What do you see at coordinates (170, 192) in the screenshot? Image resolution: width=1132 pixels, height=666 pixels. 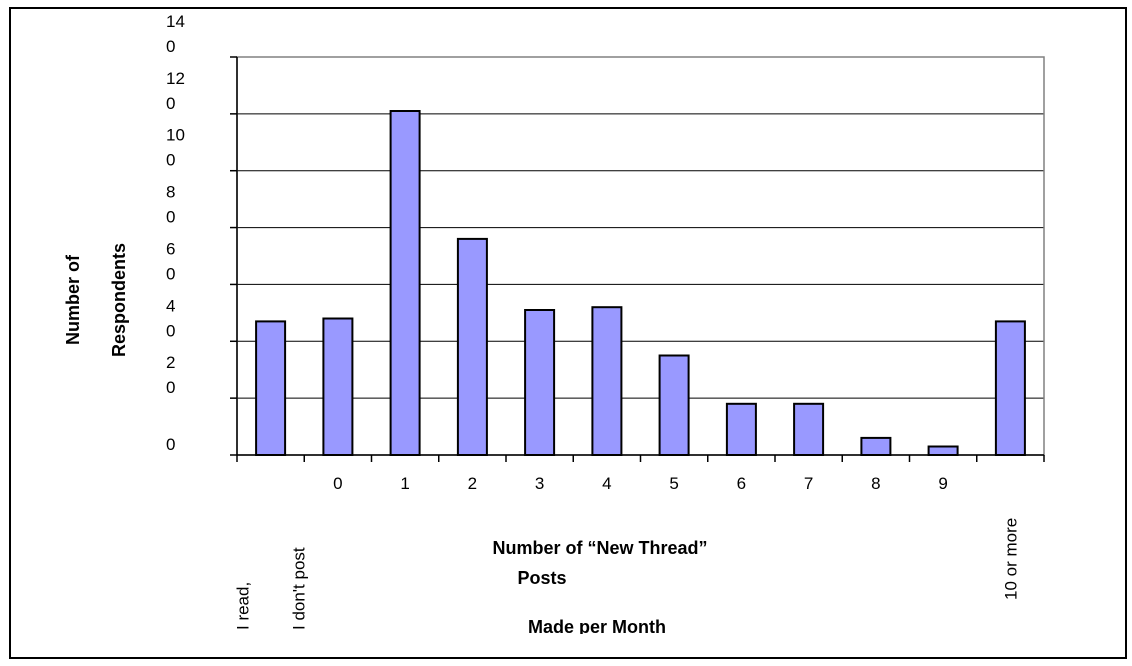 I see `y-tick-label: 8` at bounding box center [170, 192].